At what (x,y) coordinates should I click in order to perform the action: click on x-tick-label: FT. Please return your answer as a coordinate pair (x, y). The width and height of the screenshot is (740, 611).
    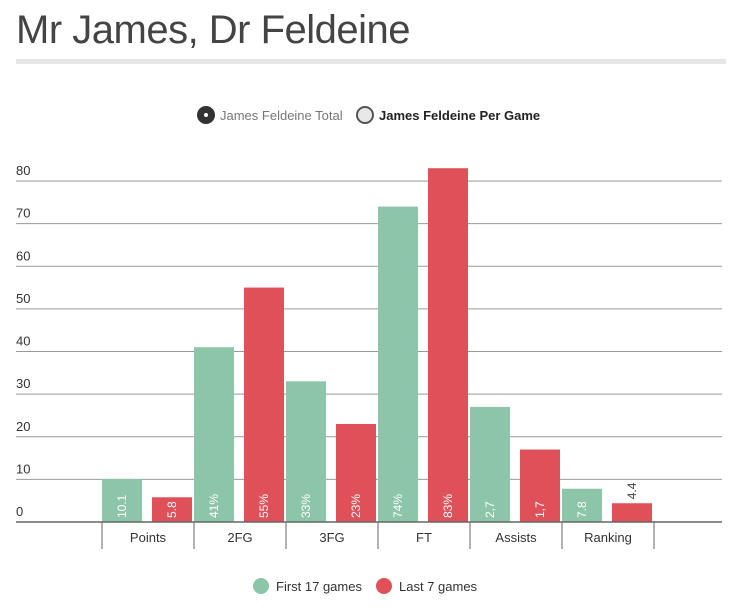
    Looking at the image, I should click on (424, 537).